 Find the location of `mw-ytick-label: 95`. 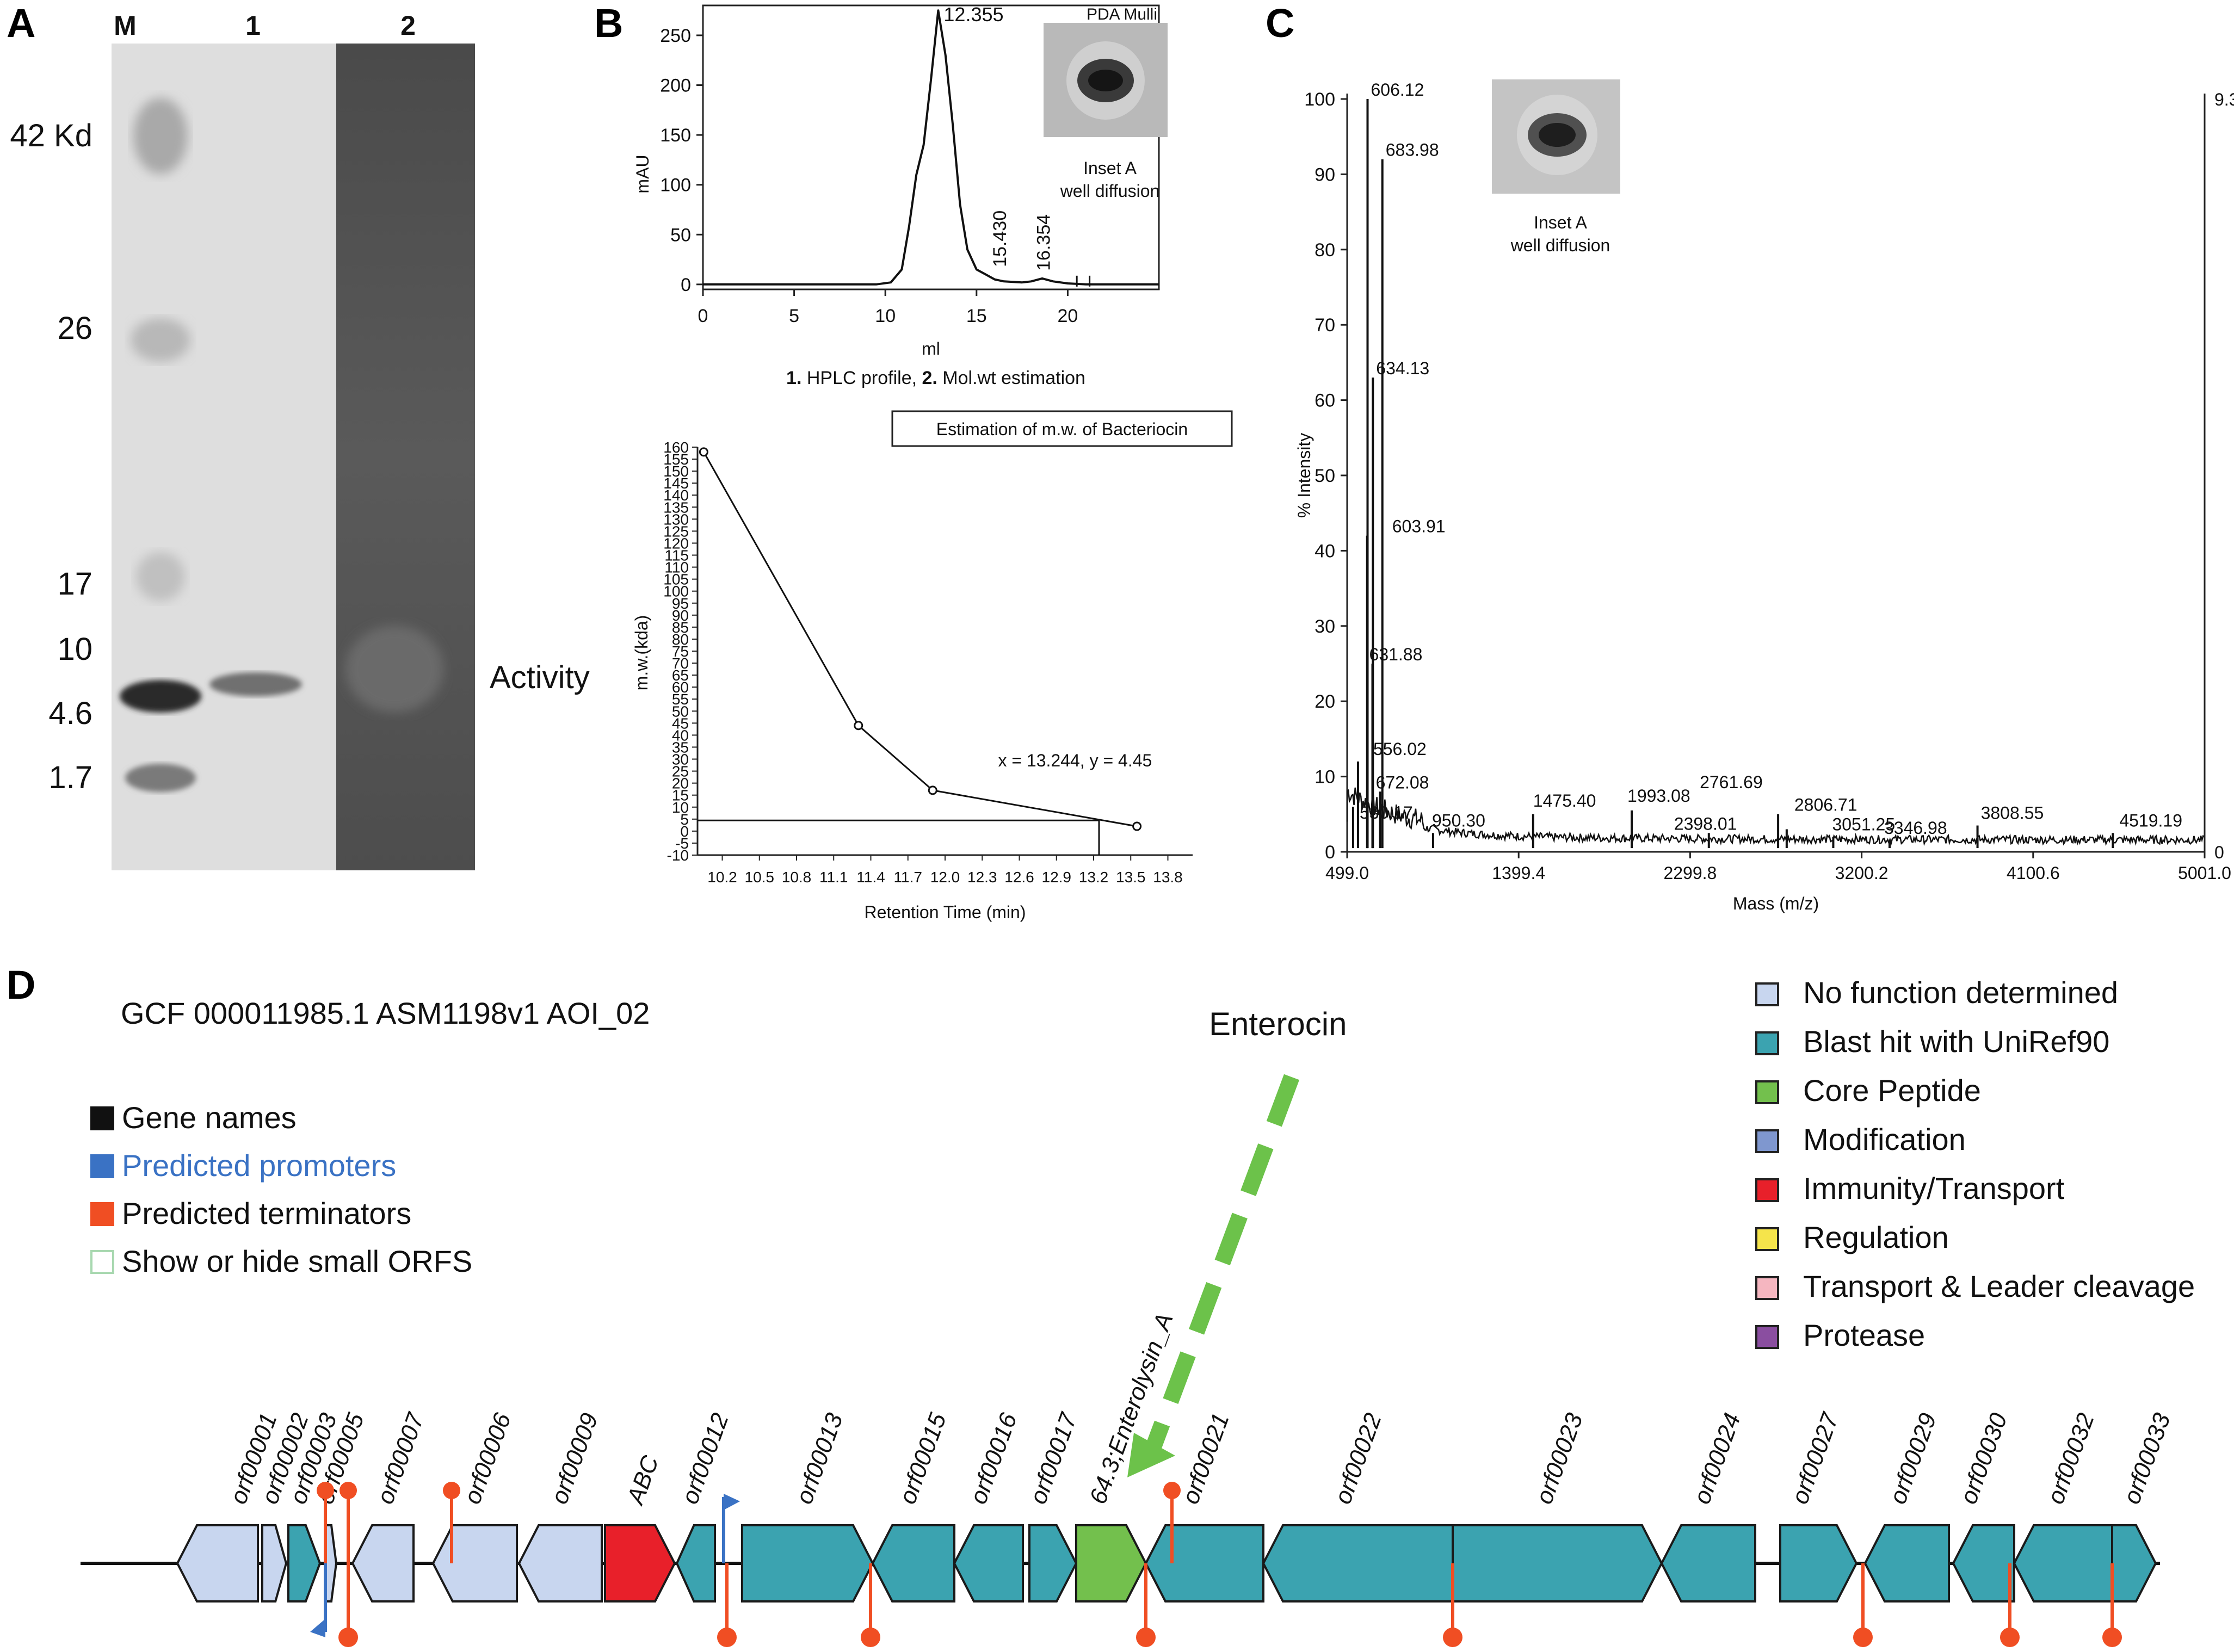

mw-ytick-label: 95 is located at coordinates (680, 603).